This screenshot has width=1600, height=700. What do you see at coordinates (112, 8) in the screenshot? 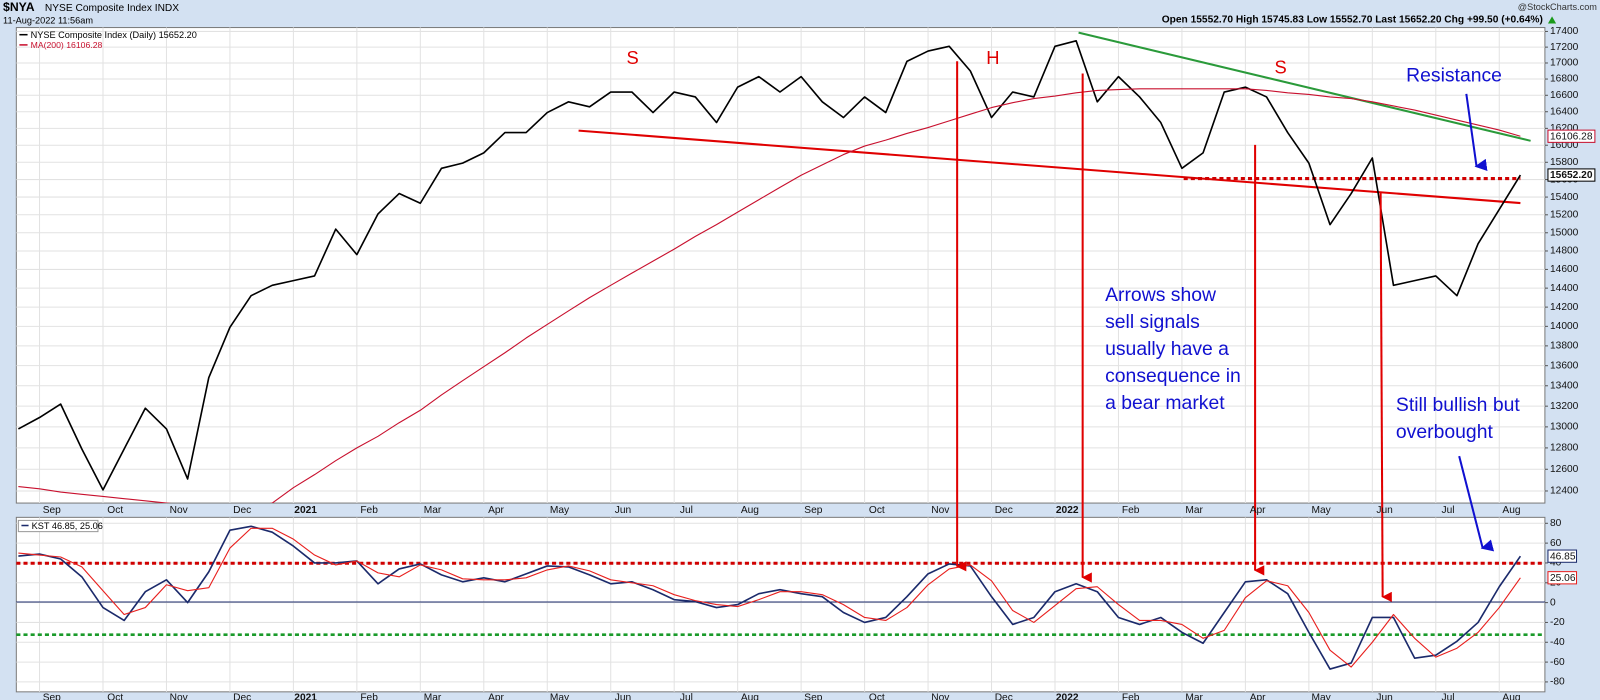
I see `index-name: NYSE Composite Index INDX` at bounding box center [112, 8].